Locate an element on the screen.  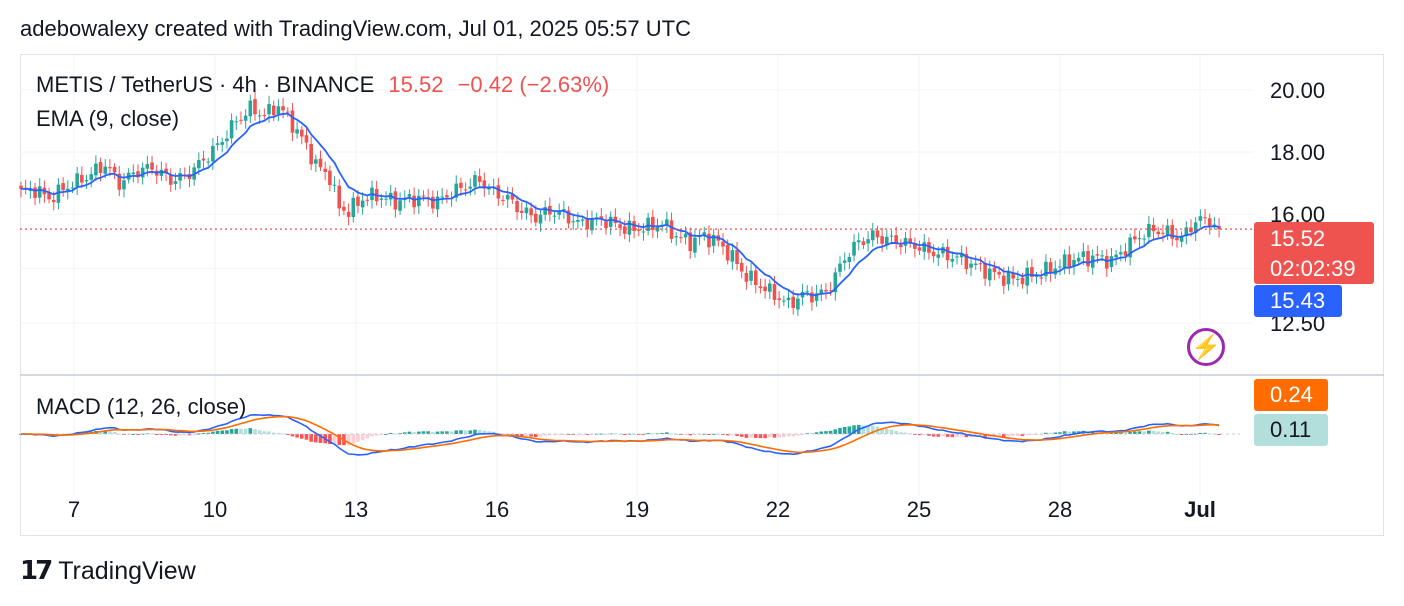
time-axis-label: Jul is located at coordinates (1200, 509).